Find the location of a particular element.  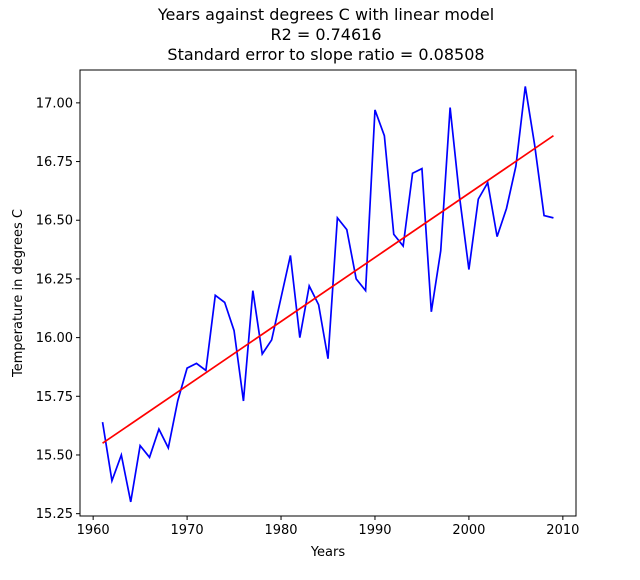

y-tick-label: 15.75 is located at coordinates (54, 397).